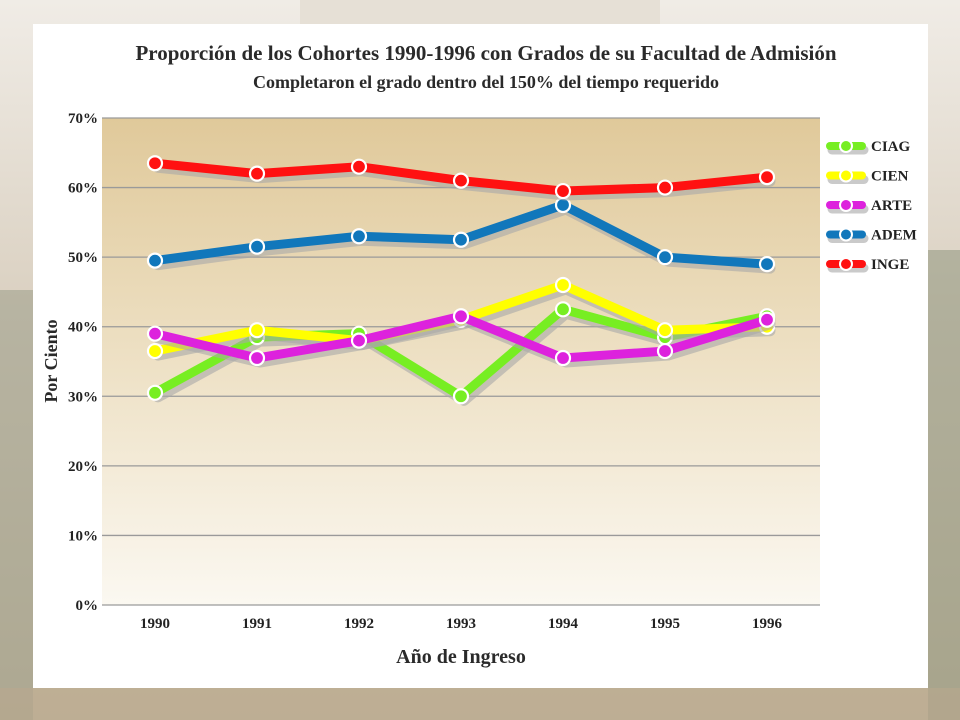 Image resolution: width=960 pixels, height=720 pixels. I want to click on y-tick-label: 60%, so click(83, 189).